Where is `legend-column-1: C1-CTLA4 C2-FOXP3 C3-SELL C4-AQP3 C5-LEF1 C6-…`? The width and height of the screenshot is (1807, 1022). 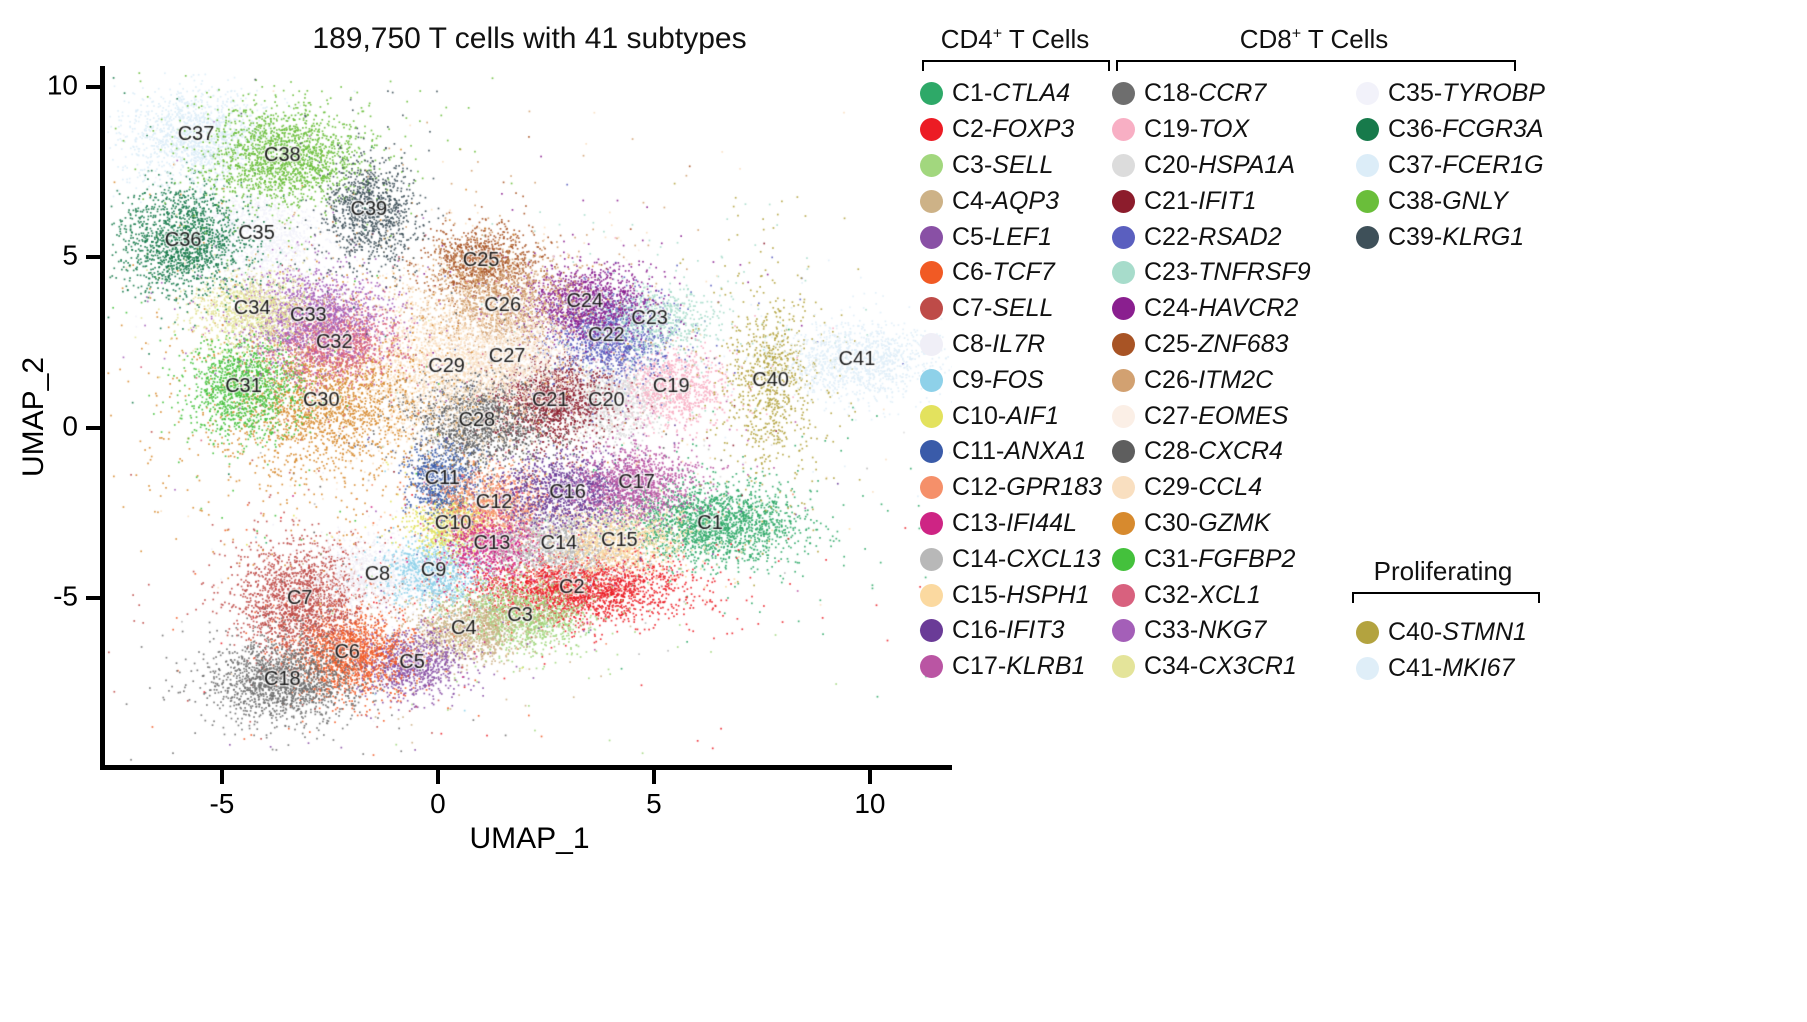
legend-column-1: C1-CTLA4 C2-FOXP3 C3-SELL C4-AQP3 C5-LEF1 C6-… is located at coordinates (1011, 380).